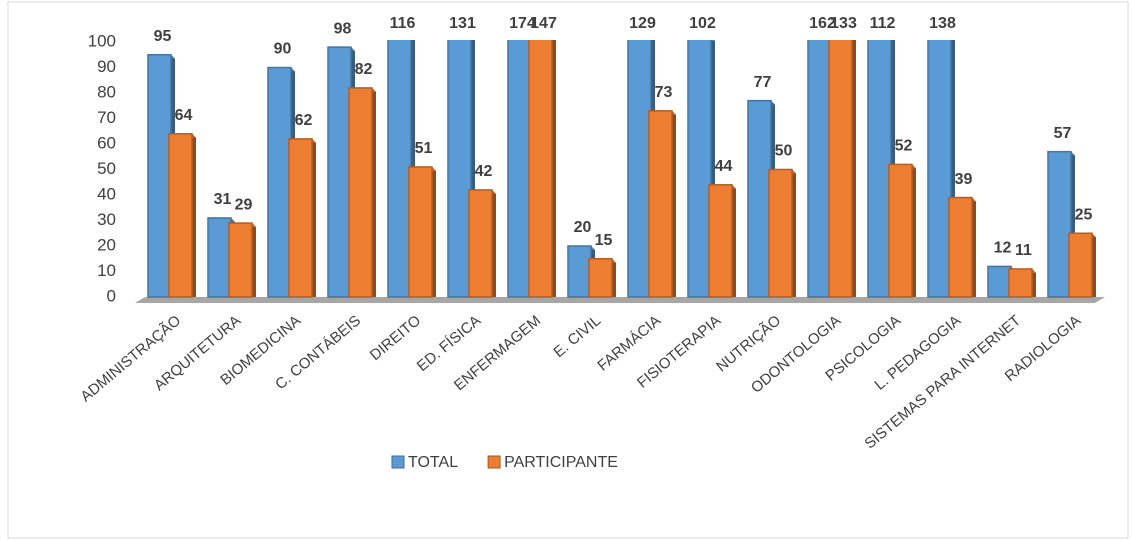  What do you see at coordinates (106, 193) in the screenshot?
I see `y-tick-label: 40` at bounding box center [106, 193].